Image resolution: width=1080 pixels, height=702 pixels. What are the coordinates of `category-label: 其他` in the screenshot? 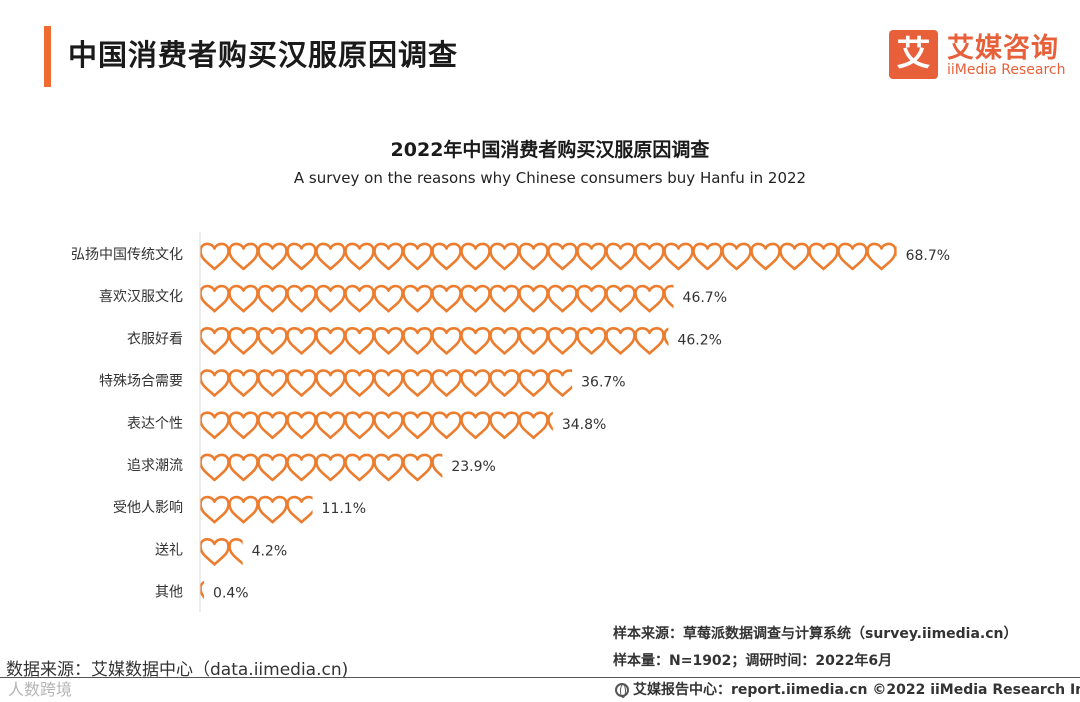 It's located at (169, 593).